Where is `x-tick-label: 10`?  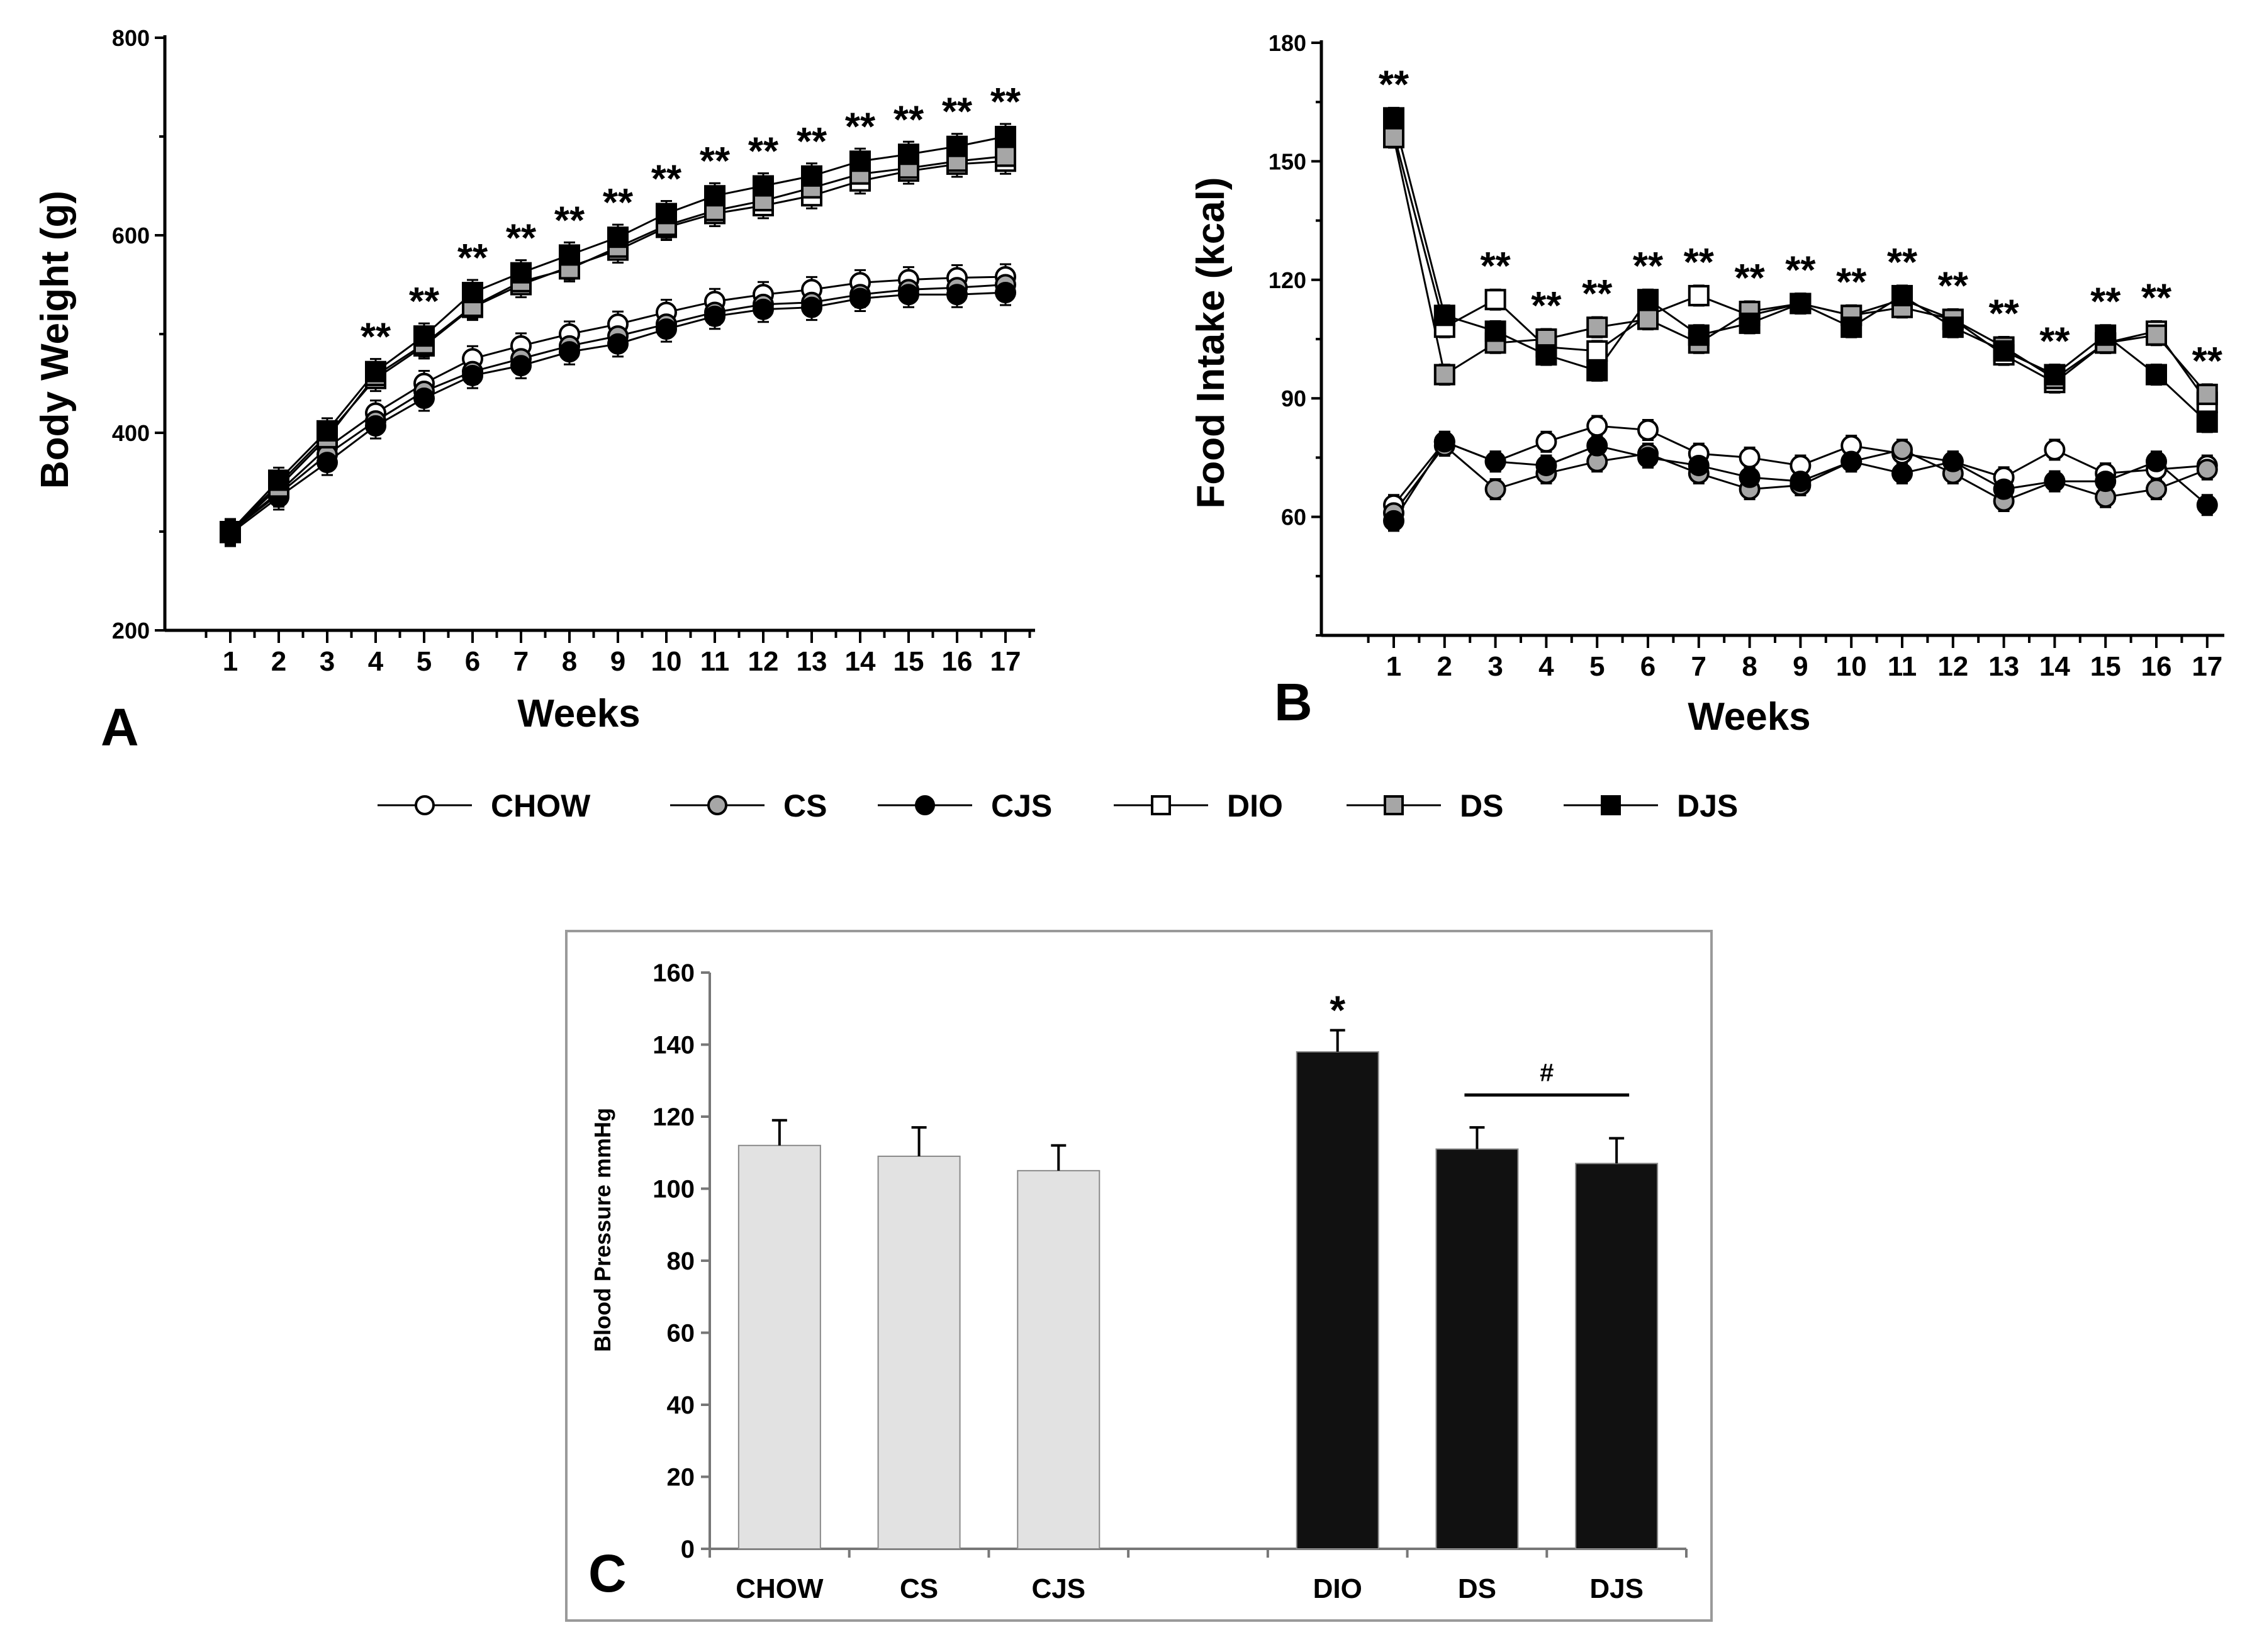
x-tick-label: 10 is located at coordinates (1852, 666).